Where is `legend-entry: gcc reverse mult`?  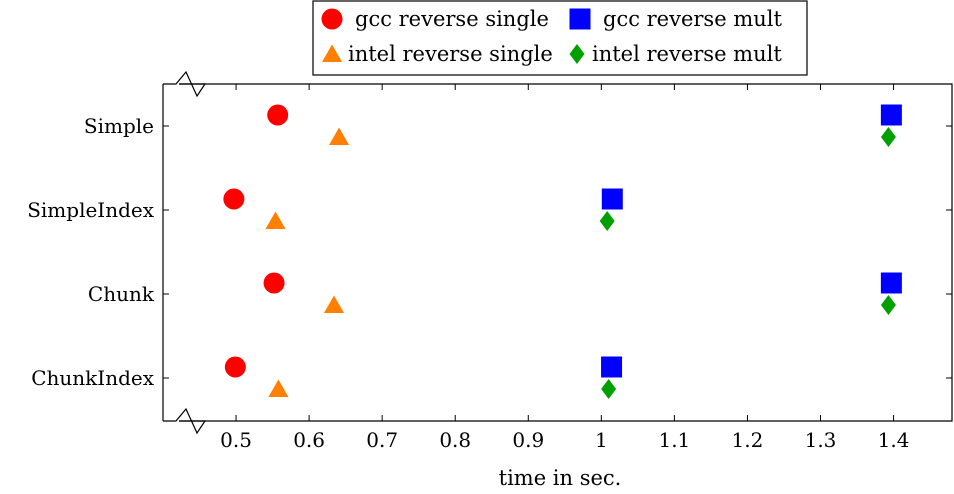
legend-entry: gcc reverse mult is located at coordinates (675, 19).